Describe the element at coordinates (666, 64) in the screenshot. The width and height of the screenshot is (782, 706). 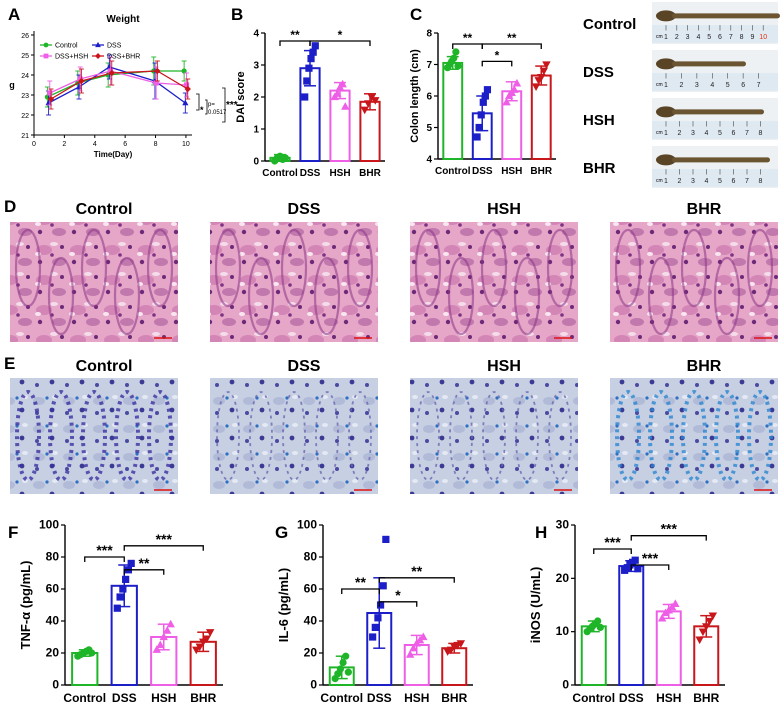
I see `colon-cecum-dss` at that location.